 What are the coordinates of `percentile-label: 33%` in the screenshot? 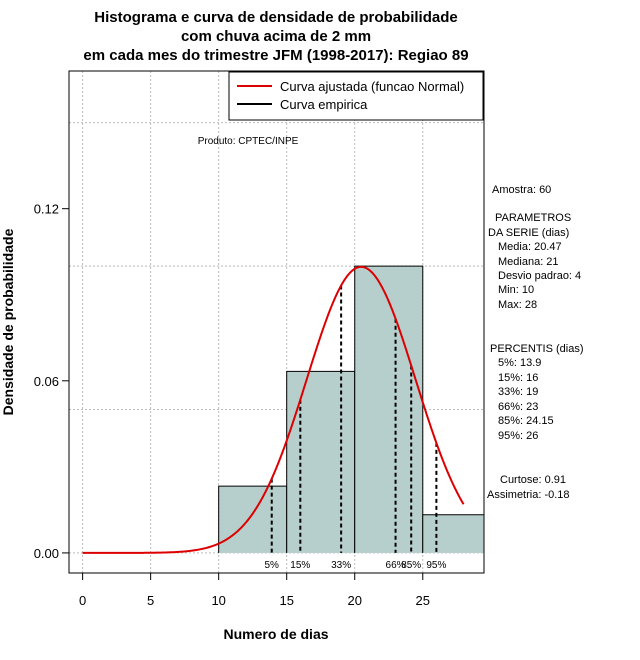 It's located at (341, 565).